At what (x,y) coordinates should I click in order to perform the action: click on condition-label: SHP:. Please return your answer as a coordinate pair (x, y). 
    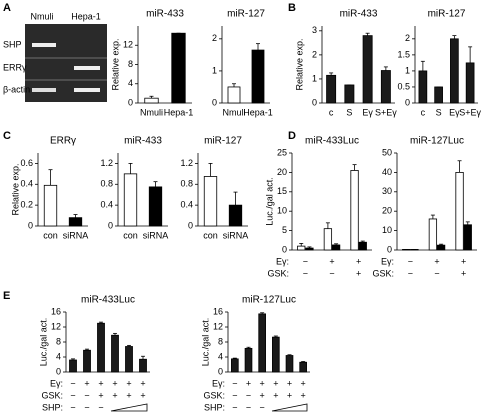
    Looking at the image, I should click on (214, 407).